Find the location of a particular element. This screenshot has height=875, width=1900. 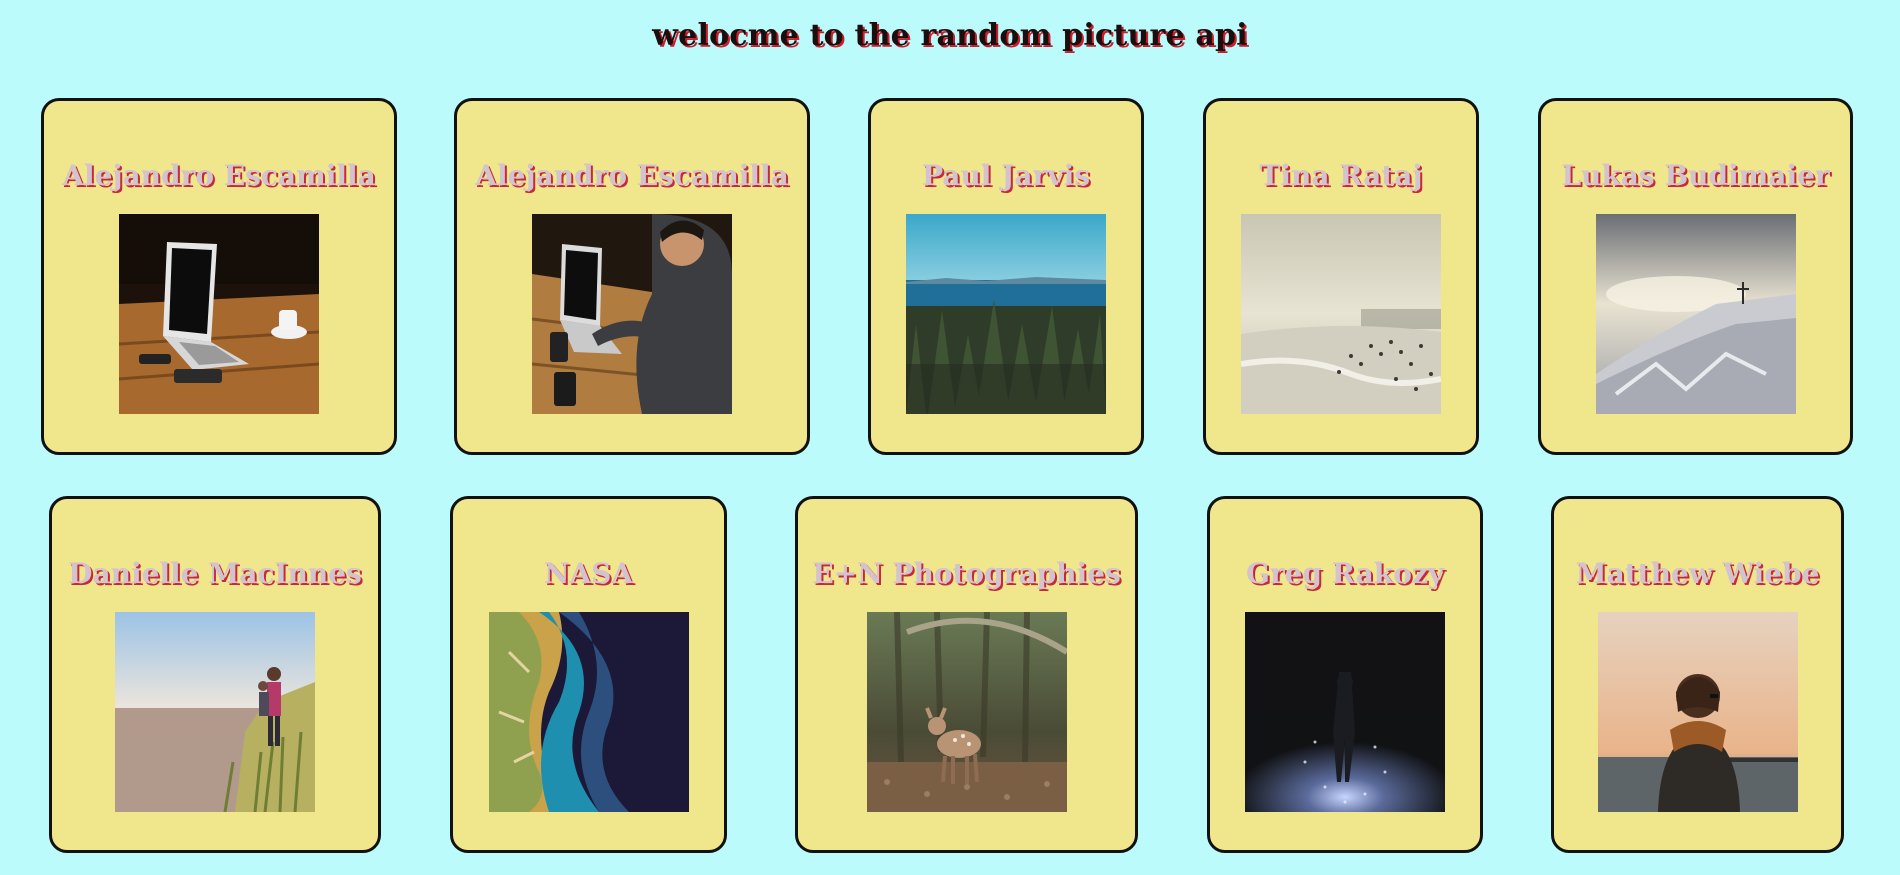

page-title: welocme to the random picture api is located at coordinates (950, 35).